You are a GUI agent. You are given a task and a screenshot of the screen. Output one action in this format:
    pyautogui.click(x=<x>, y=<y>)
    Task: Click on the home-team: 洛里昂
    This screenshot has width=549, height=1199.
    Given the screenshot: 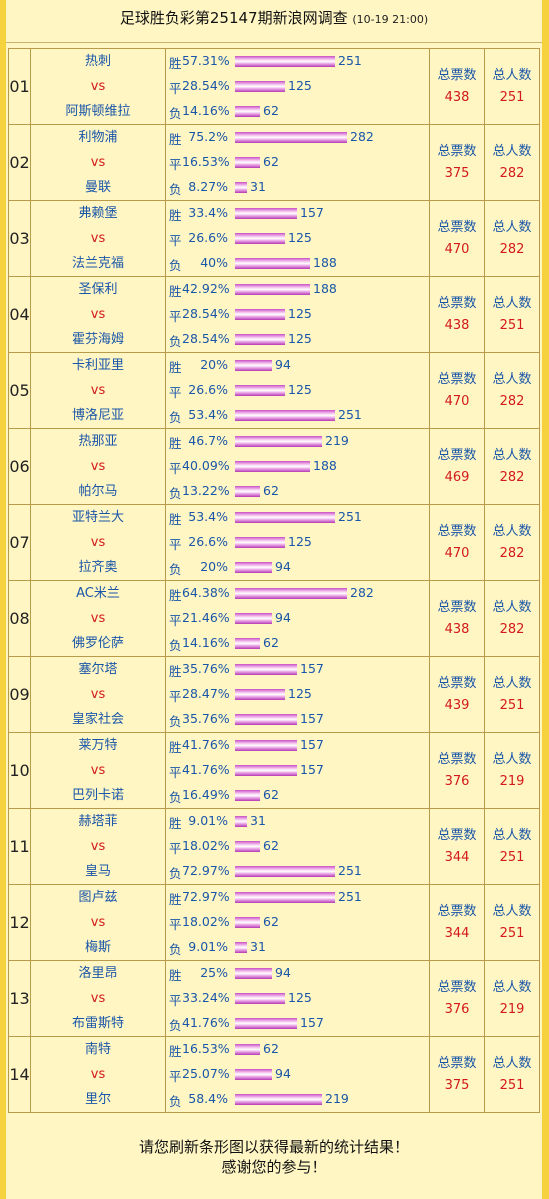 What is the action you would take?
    pyautogui.click(x=98, y=973)
    